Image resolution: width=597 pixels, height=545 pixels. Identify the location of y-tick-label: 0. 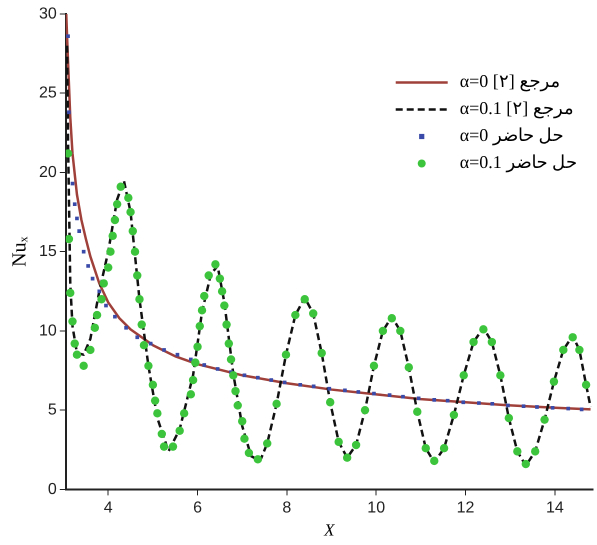
(52, 489).